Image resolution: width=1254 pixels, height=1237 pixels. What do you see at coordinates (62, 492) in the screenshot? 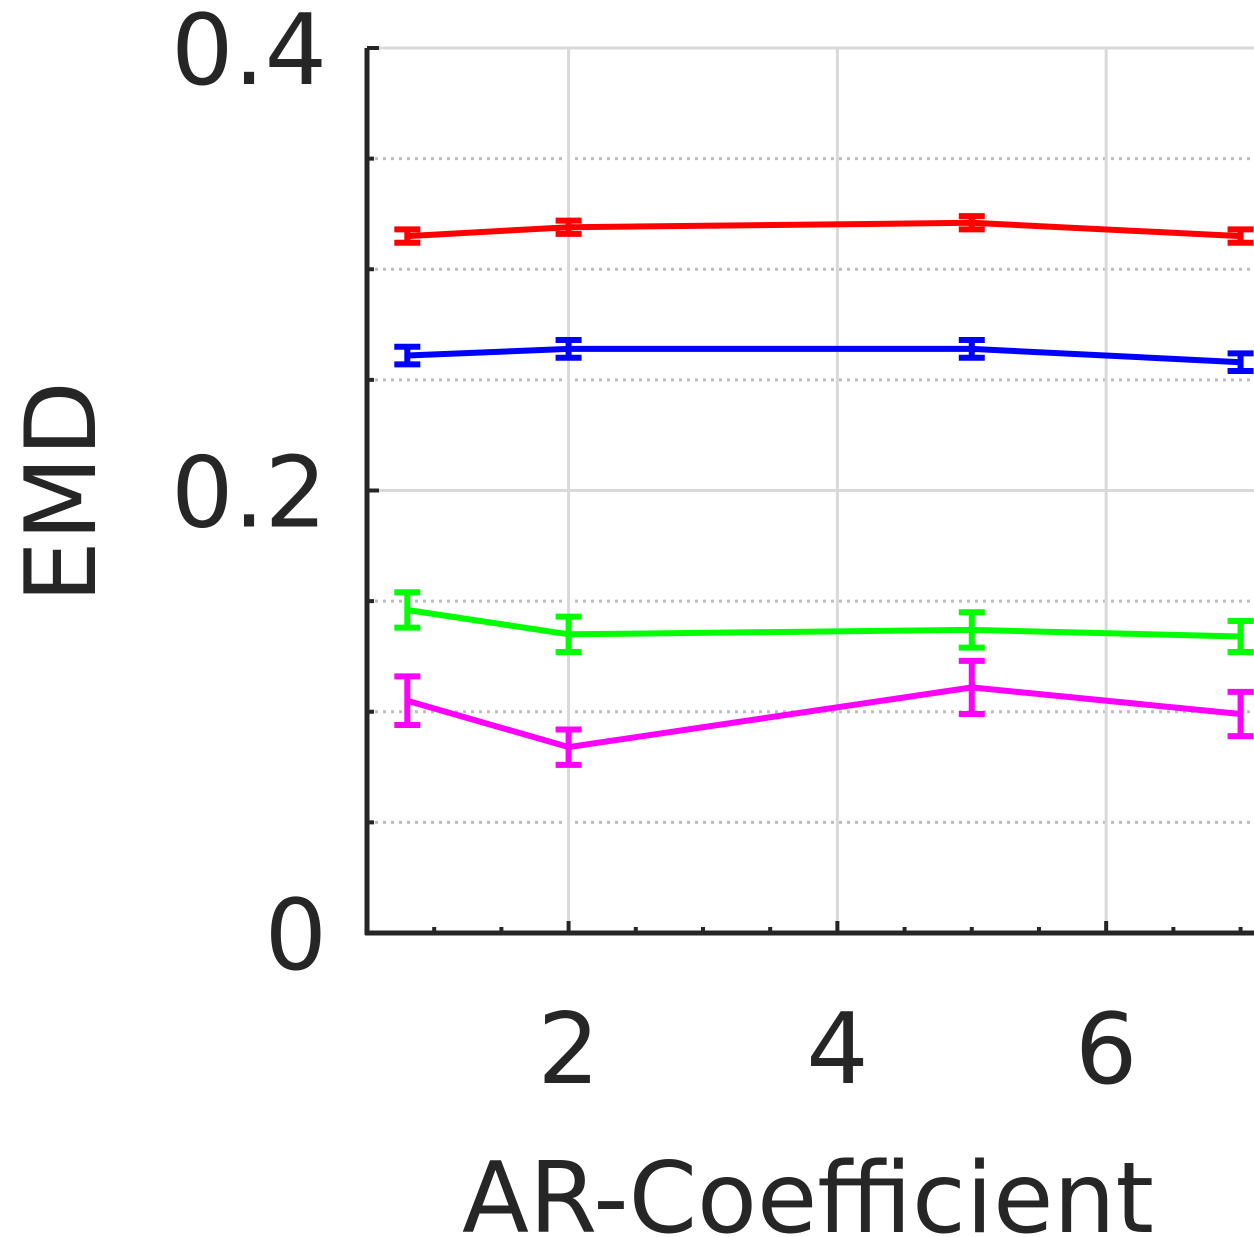
I see `y-axis-label: EMD` at bounding box center [62, 492].